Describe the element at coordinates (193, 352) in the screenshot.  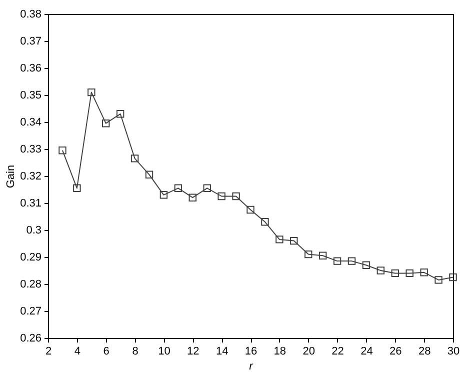
I see `x-tick-label: 12` at that location.